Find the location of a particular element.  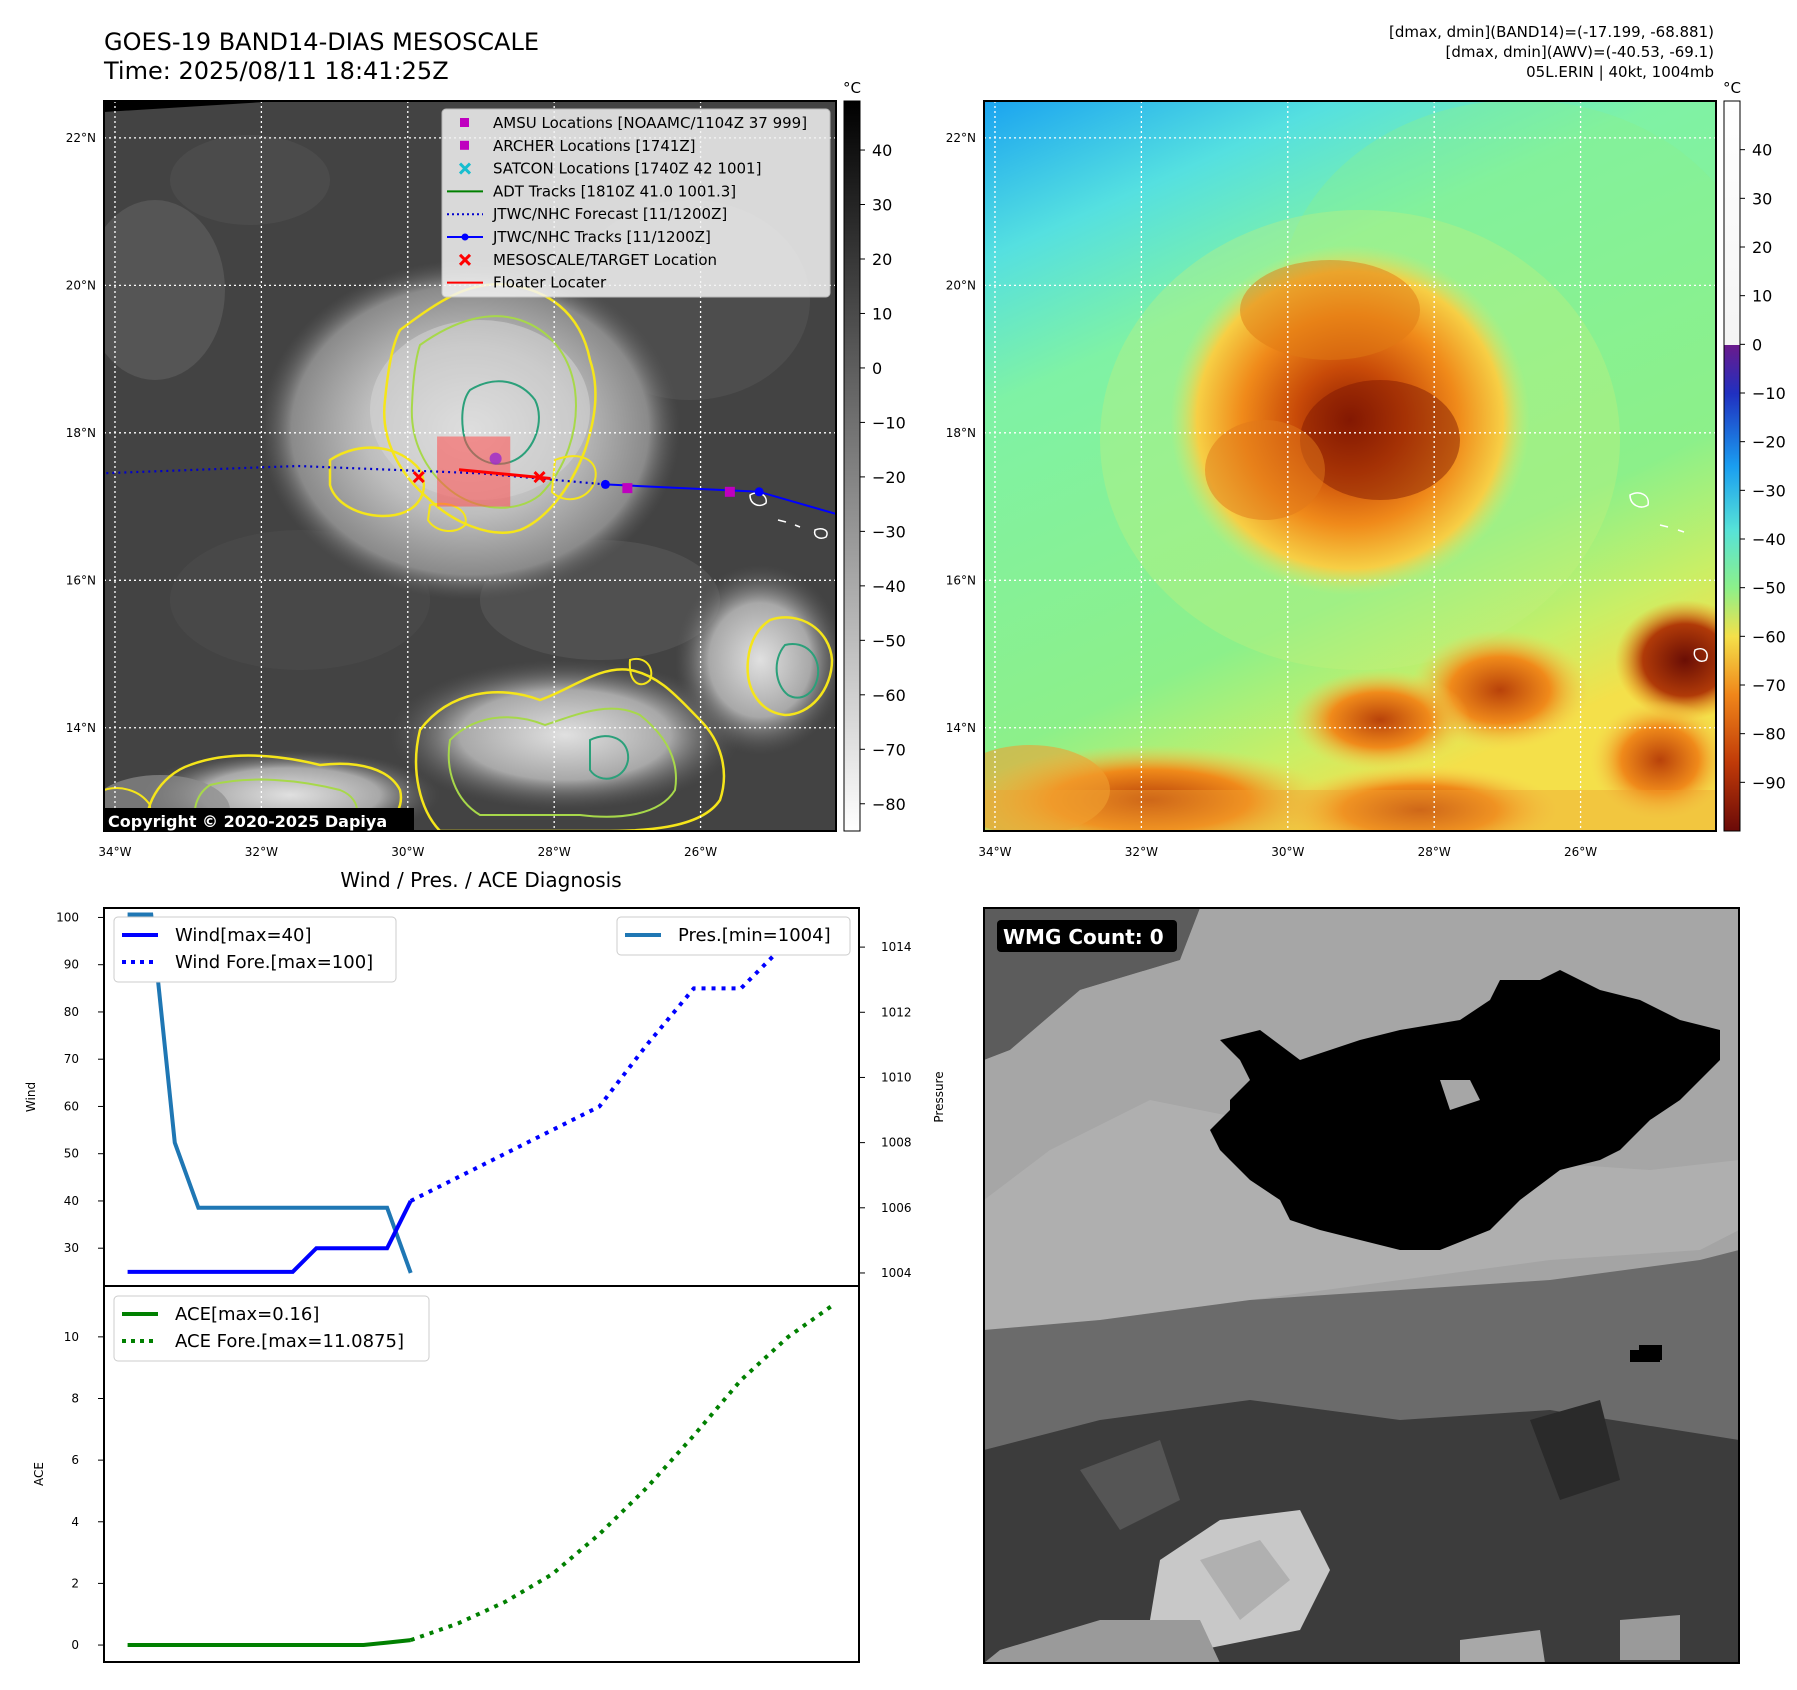

wv-colorbar-tick-label: 40 is located at coordinates (1762, 150).